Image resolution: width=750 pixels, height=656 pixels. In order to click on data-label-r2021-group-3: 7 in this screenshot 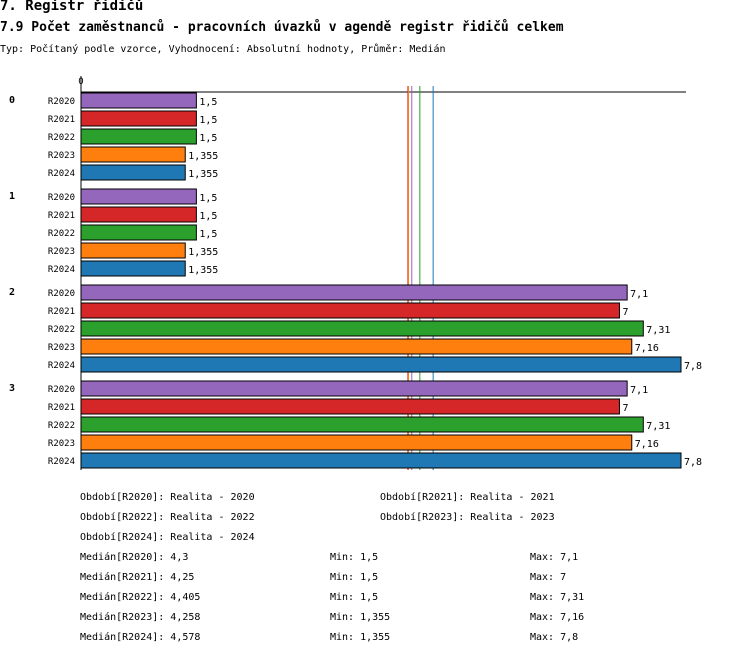, I will do `click(625, 408)`.